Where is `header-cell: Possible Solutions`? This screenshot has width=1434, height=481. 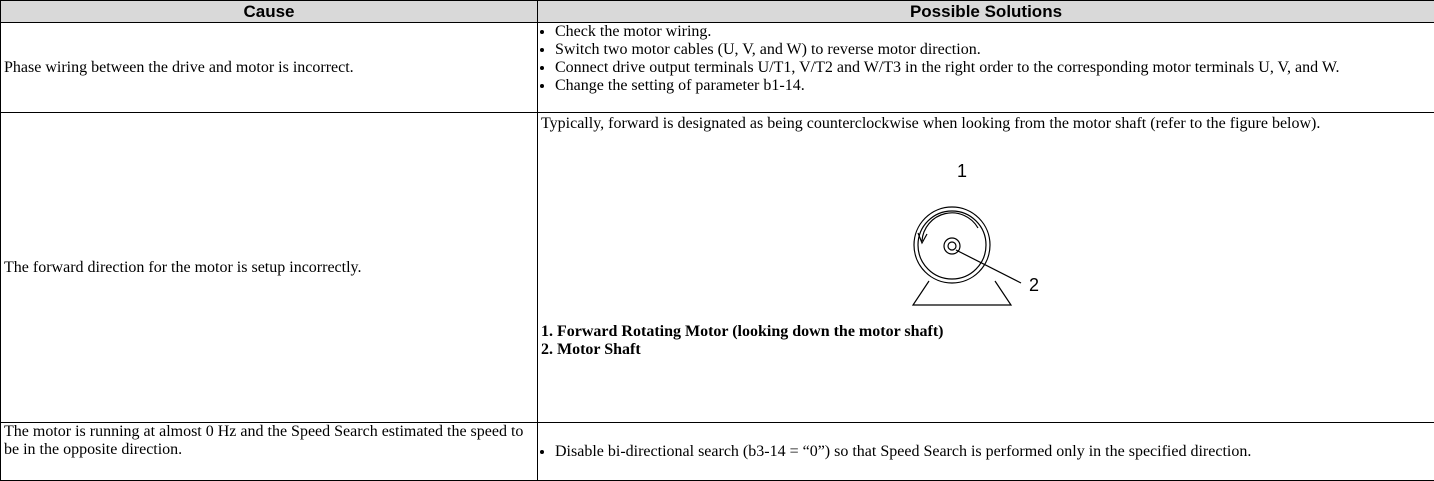 header-cell: Possible Solutions is located at coordinates (985, 11).